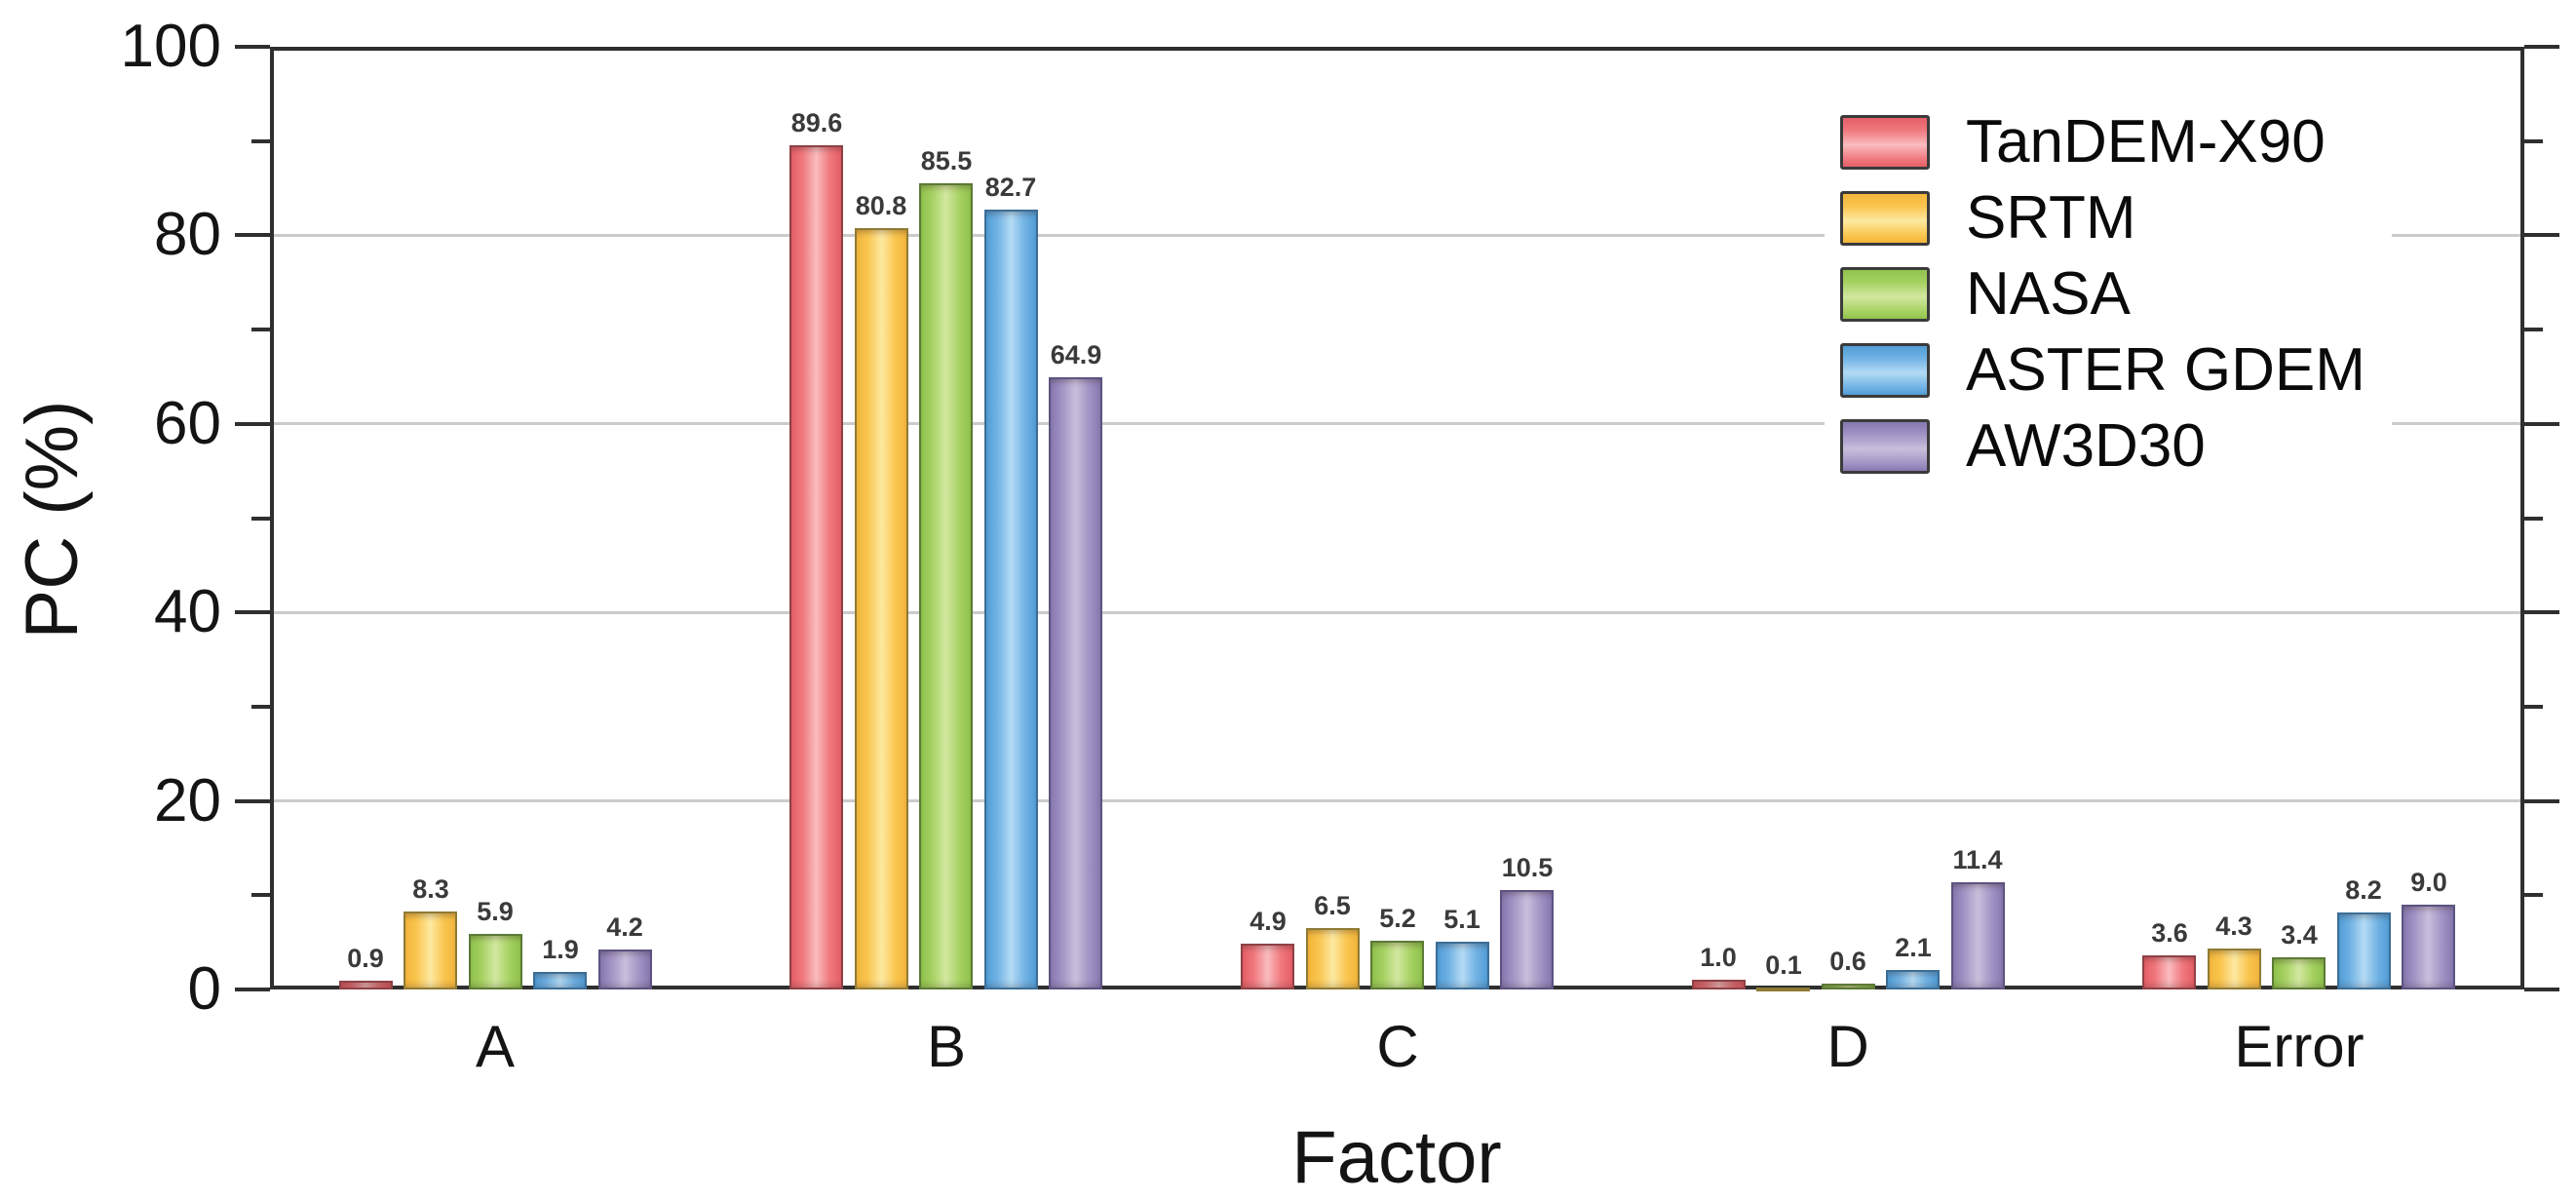 This screenshot has height=1202, width=2576. What do you see at coordinates (625, 969) in the screenshot?
I see `bar-AW3D30-A` at bounding box center [625, 969].